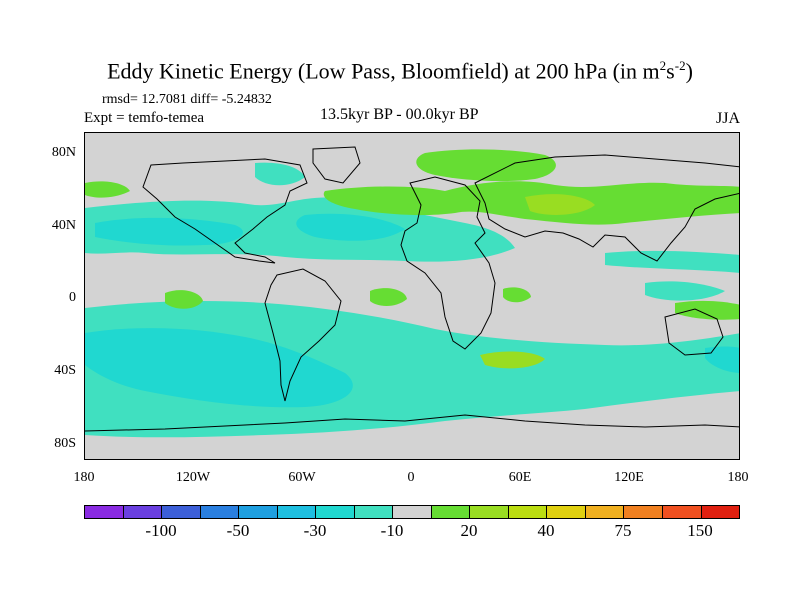  Describe the element at coordinates (65, 443) in the screenshot. I see `lat-tick-80s: 80S` at that location.